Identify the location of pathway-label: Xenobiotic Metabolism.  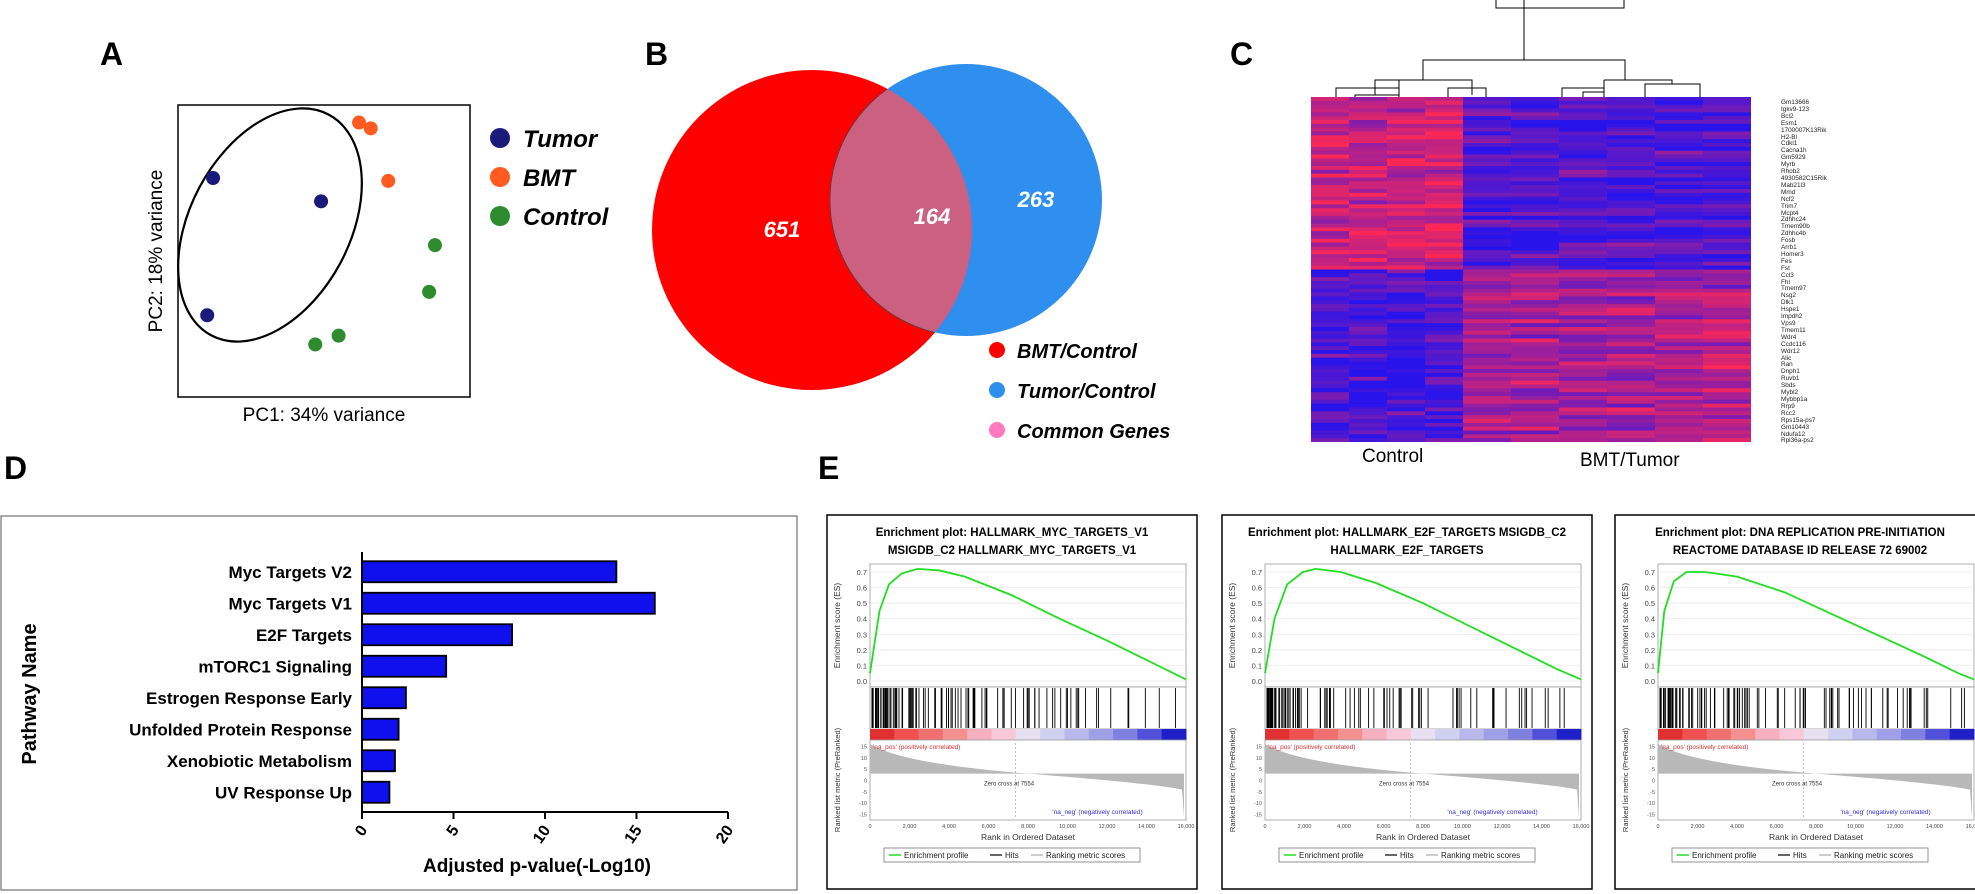
(259, 761).